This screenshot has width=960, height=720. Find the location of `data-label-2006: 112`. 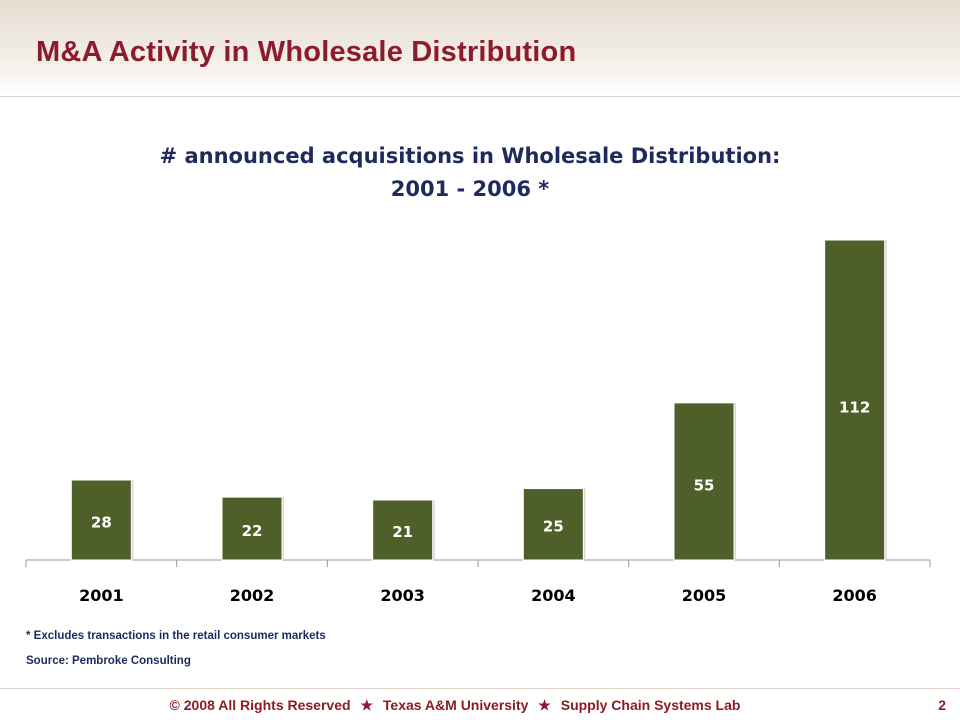

data-label-2006: 112 is located at coordinates (854, 407).